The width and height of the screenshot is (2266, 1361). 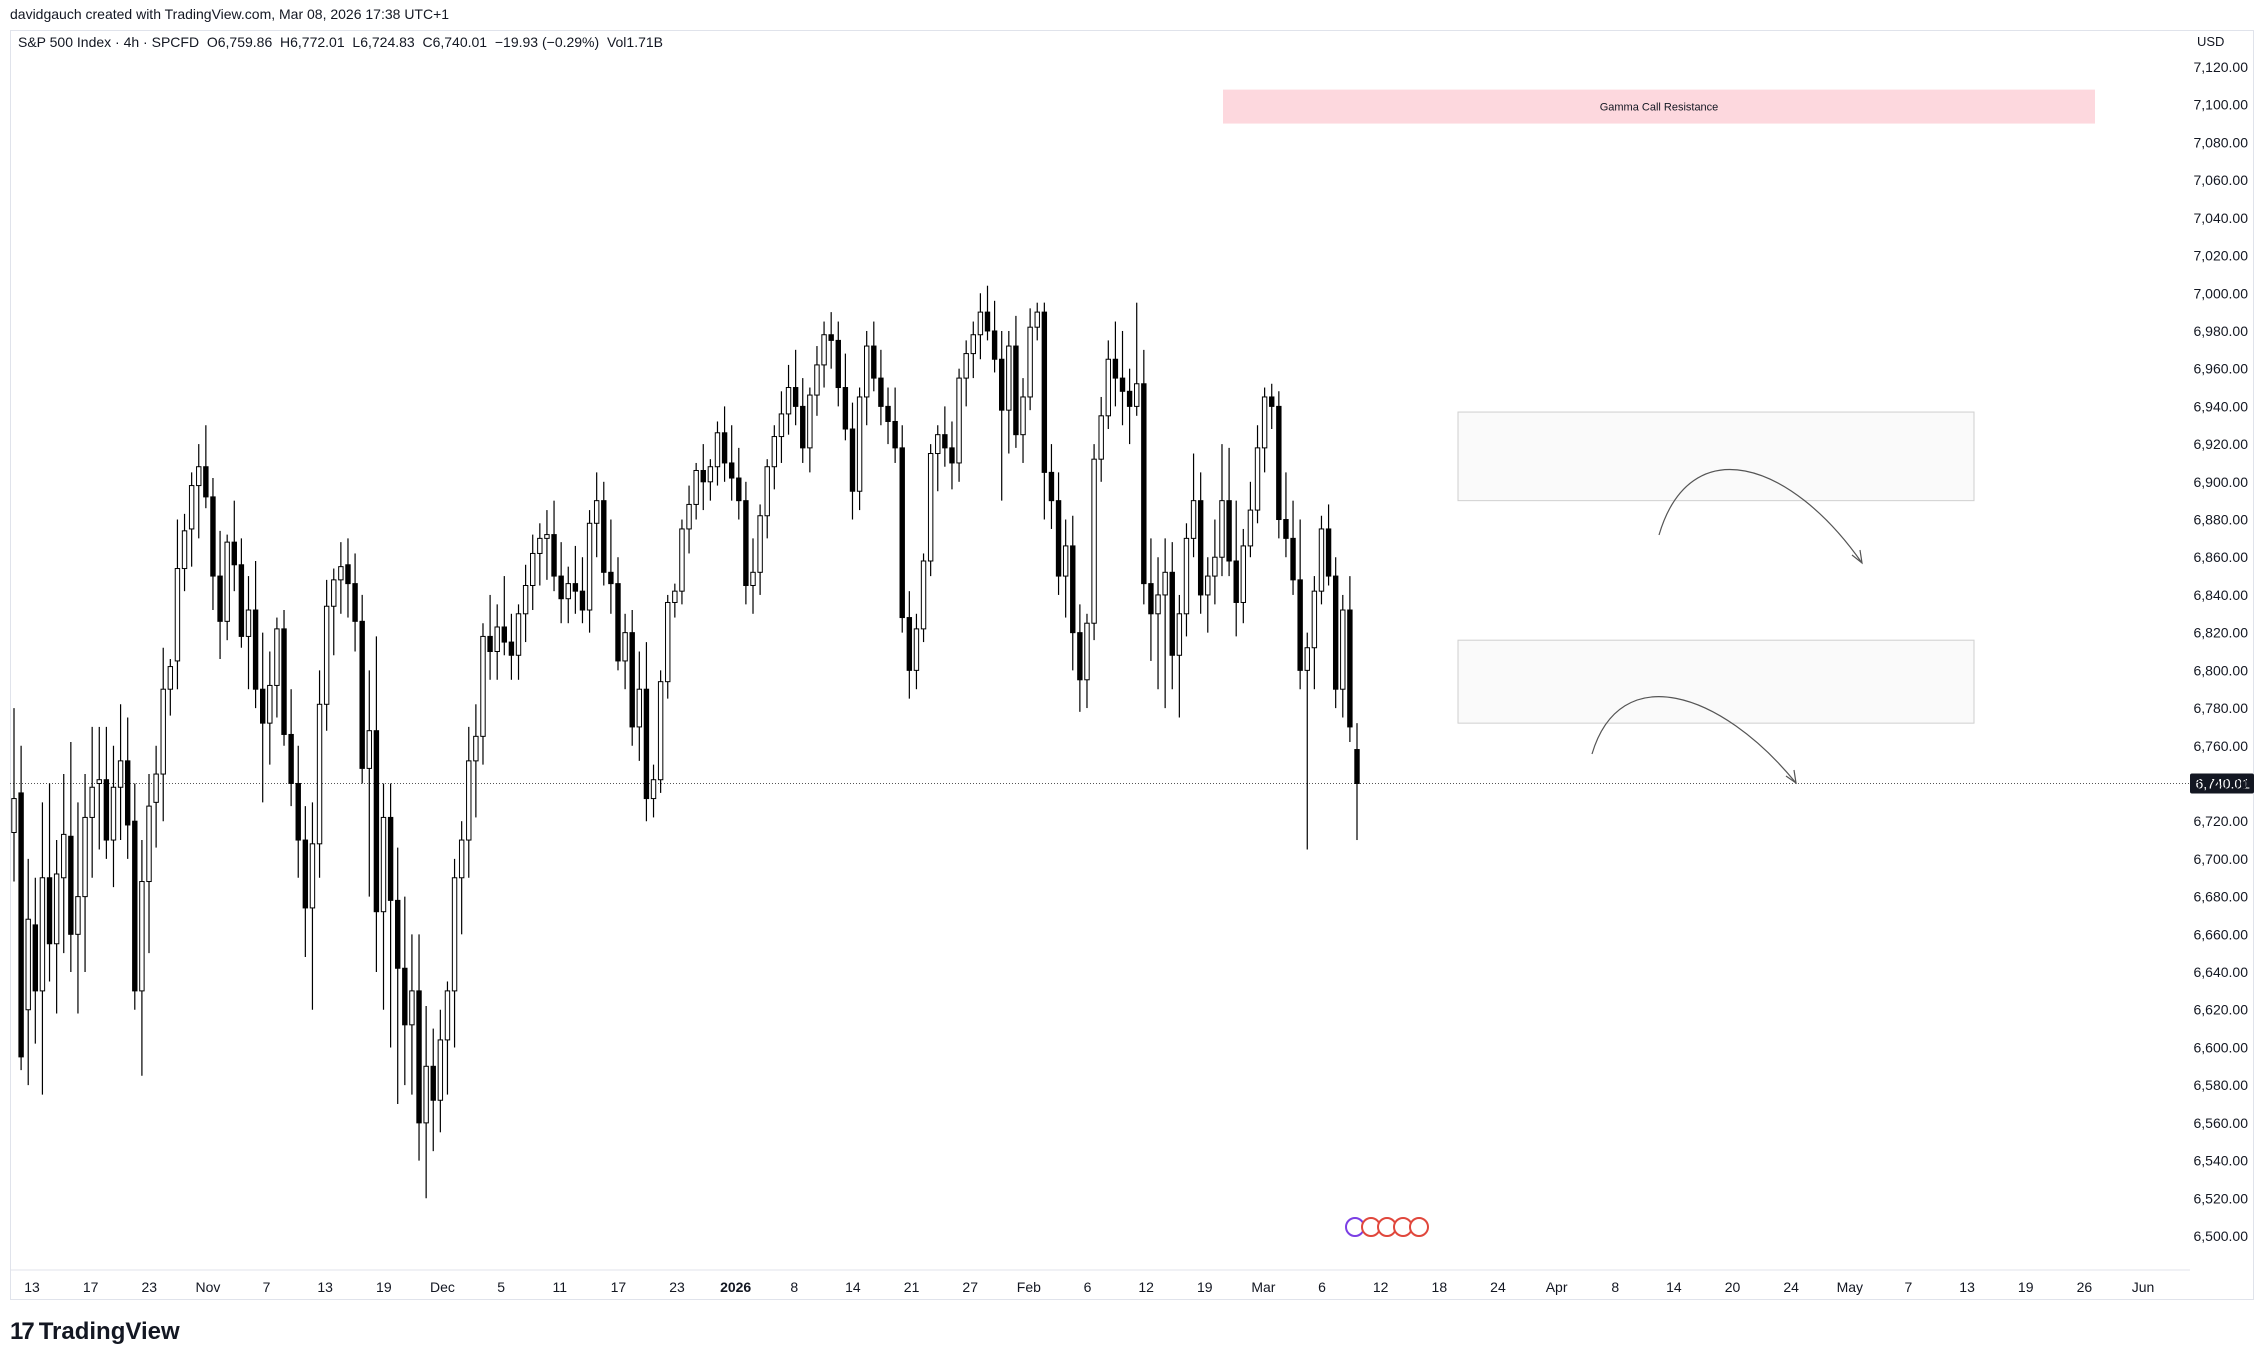 I want to click on x-tick-label: 14, so click(x=853, y=1287).